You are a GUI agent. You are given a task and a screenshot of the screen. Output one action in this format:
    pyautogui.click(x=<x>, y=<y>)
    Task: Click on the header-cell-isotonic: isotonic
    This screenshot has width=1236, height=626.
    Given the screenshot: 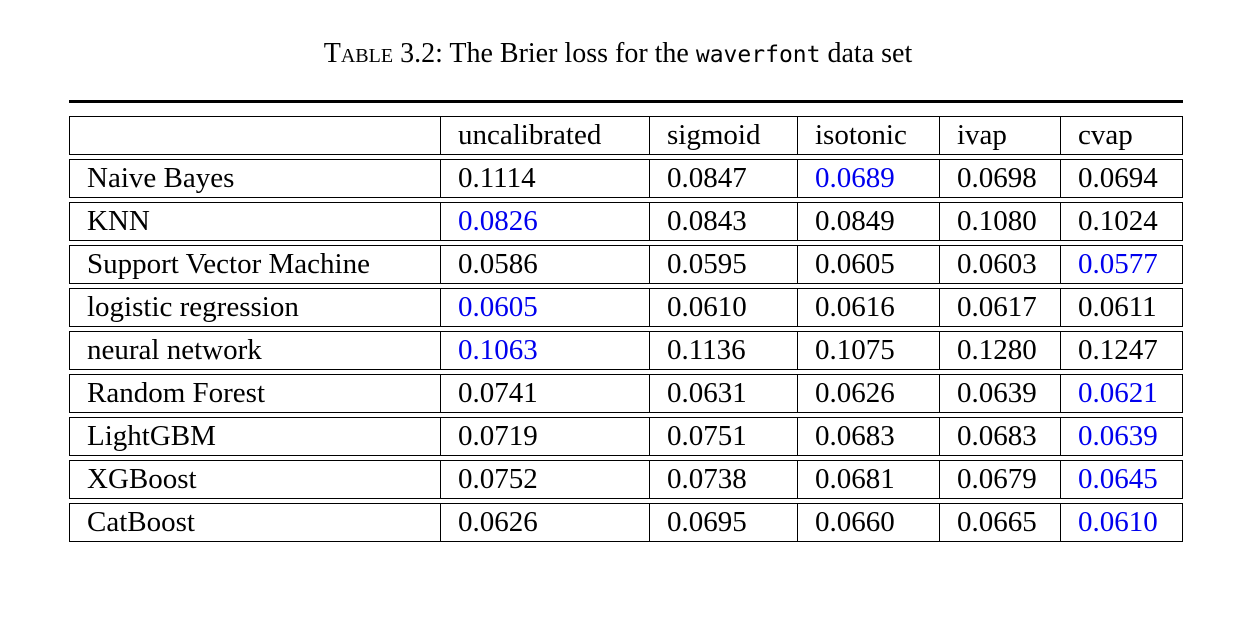 What is the action you would take?
    pyautogui.click(x=868, y=135)
    